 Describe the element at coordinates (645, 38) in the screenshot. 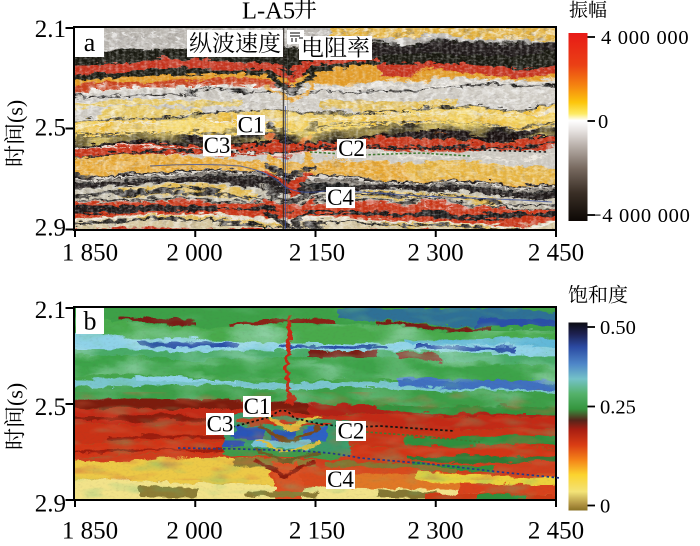

I see `svg-text: 4 000 000` at that location.